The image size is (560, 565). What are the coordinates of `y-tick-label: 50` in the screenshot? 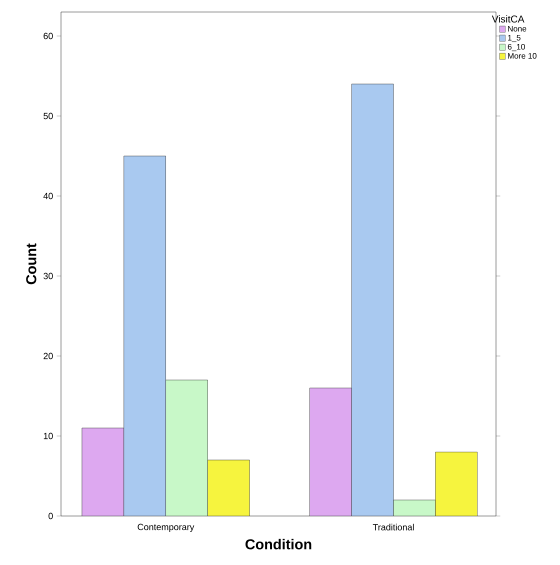 It's located at (48, 116).